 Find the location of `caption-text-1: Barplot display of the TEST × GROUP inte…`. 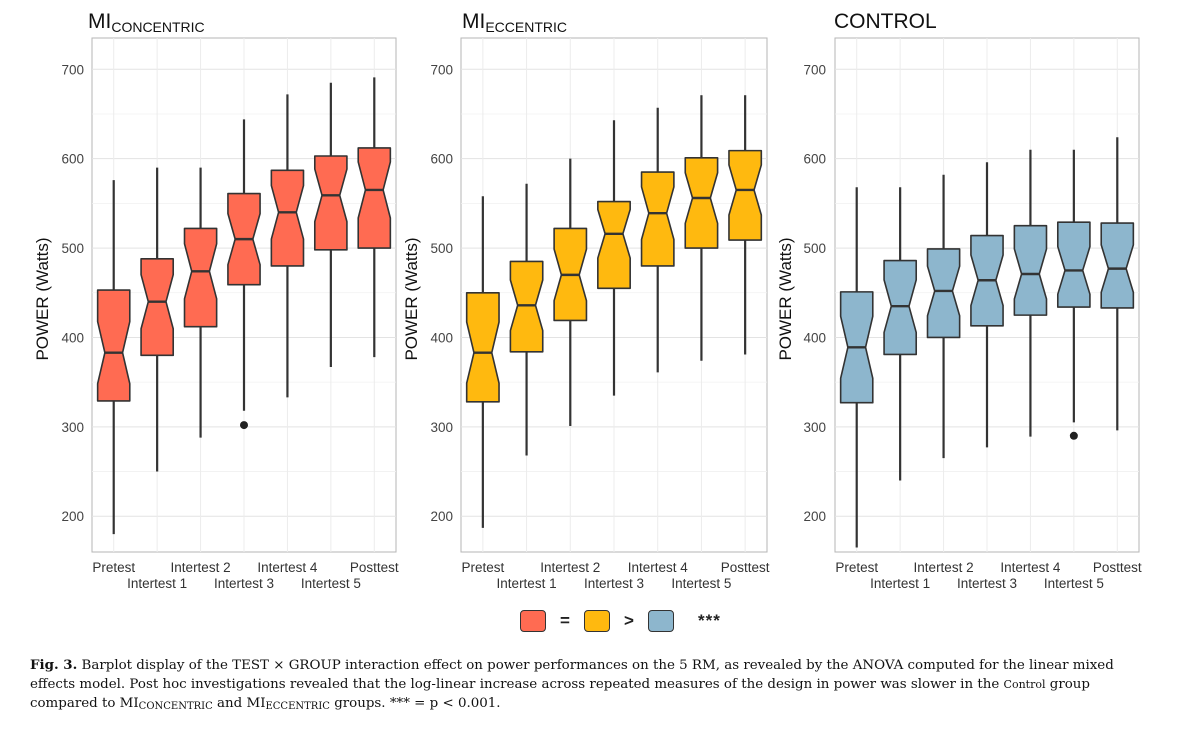

caption-text-1: Barplot display of the TEST × GROUP inte… is located at coordinates (572, 675).